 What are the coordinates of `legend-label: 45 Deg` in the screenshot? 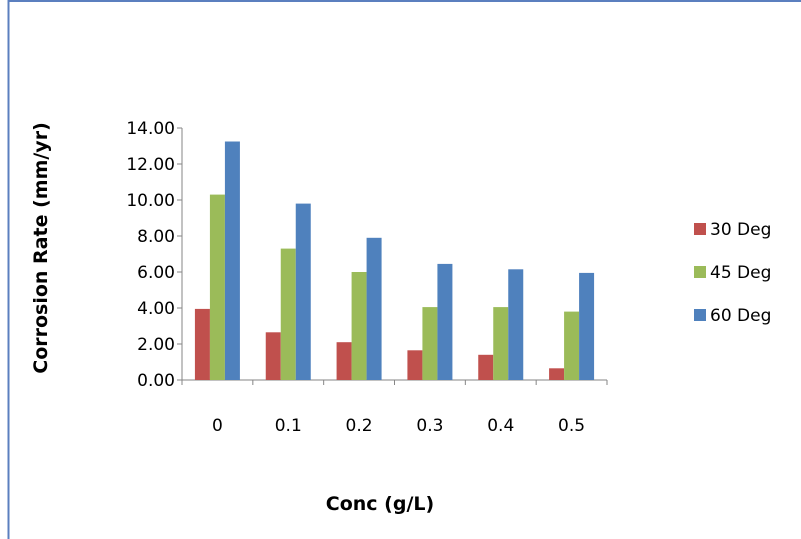 It's located at (740, 273).